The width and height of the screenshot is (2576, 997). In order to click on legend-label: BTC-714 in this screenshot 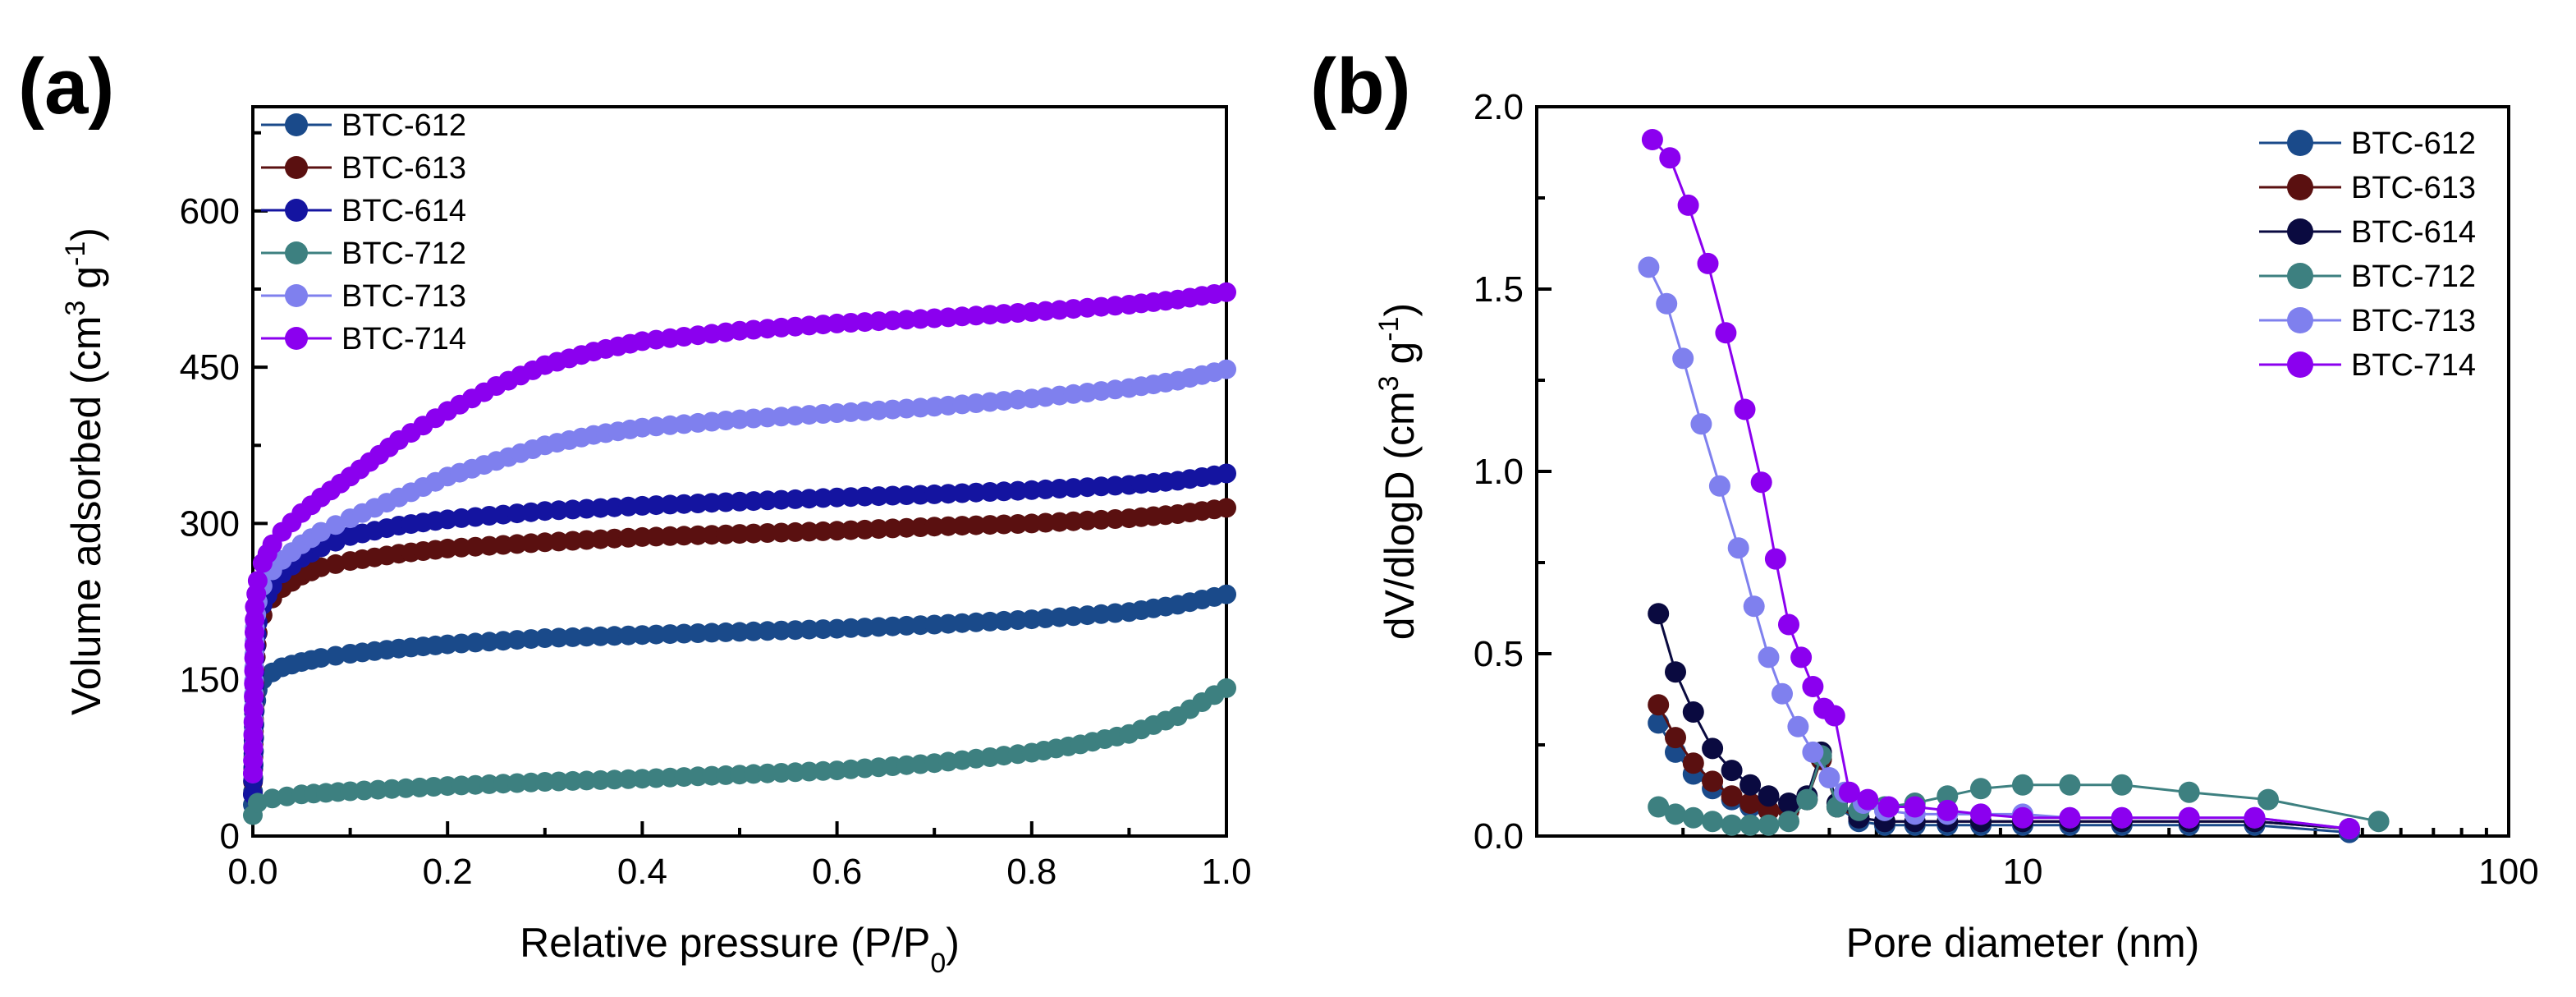, I will do `click(2414, 365)`.